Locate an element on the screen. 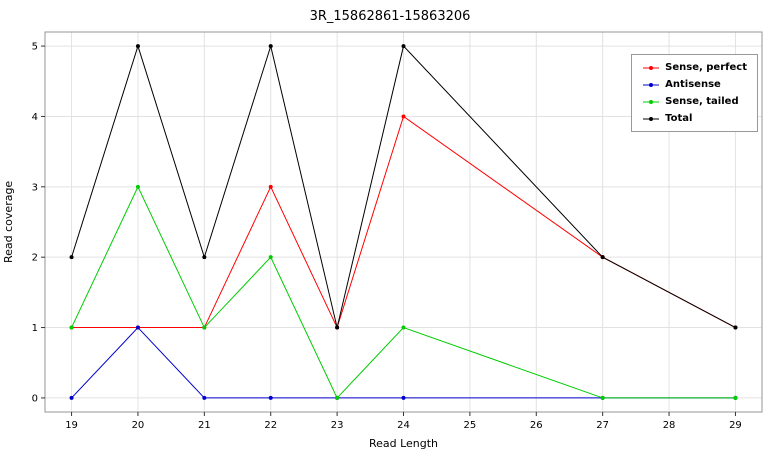  x-tick-label: 20 is located at coordinates (138, 425).